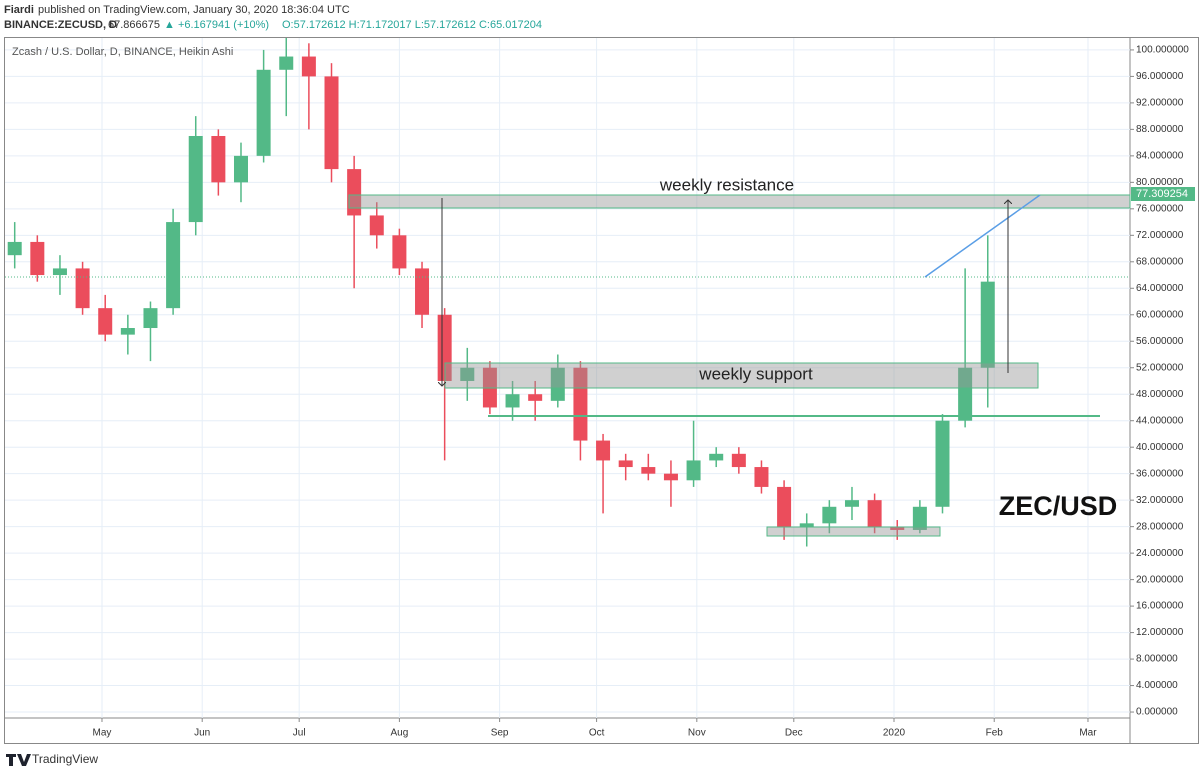 This screenshot has width=1200, height=776. I want to click on y-tick-label: 28.000000, so click(1160, 526).